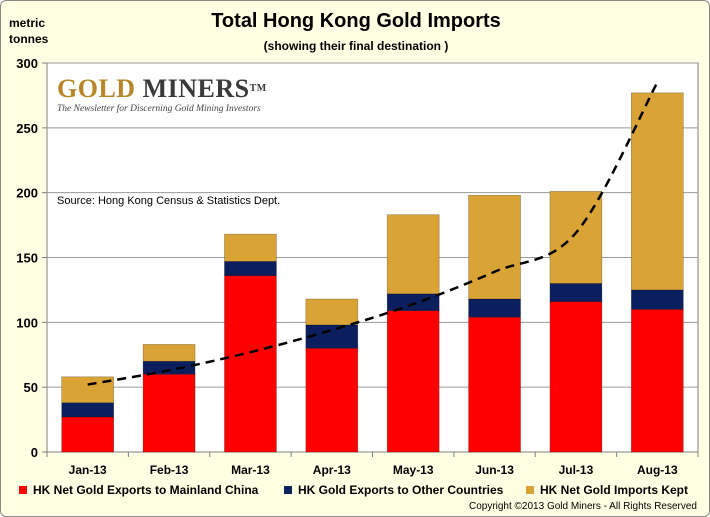 Image resolution: width=710 pixels, height=517 pixels. I want to click on x-tick-label: Jan-13, so click(88, 470).